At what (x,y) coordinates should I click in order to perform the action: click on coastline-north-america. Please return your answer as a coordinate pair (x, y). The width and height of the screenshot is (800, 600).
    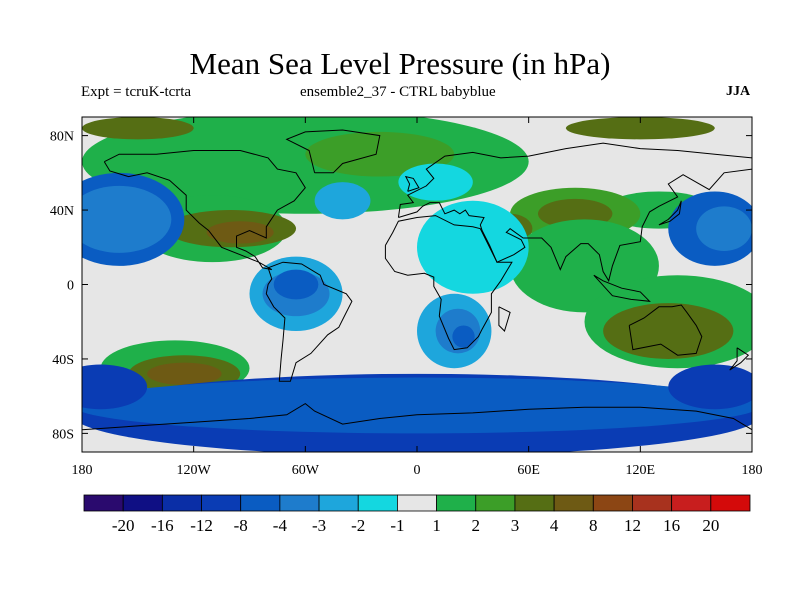
    Looking at the image, I should click on (204, 210).